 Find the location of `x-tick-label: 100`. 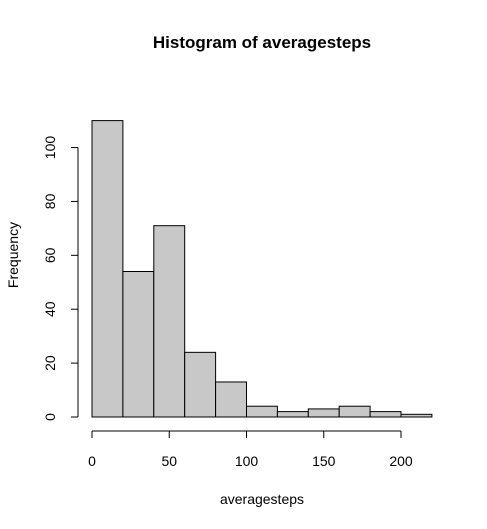

x-tick-label: 100 is located at coordinates (247, 461).